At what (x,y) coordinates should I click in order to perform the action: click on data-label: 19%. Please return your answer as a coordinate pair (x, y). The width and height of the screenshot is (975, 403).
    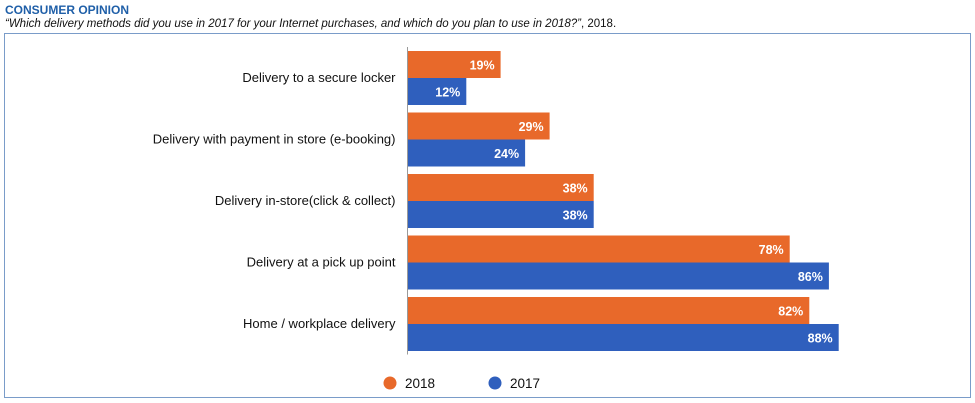
    Looking at the image, I should click on (482, 66).